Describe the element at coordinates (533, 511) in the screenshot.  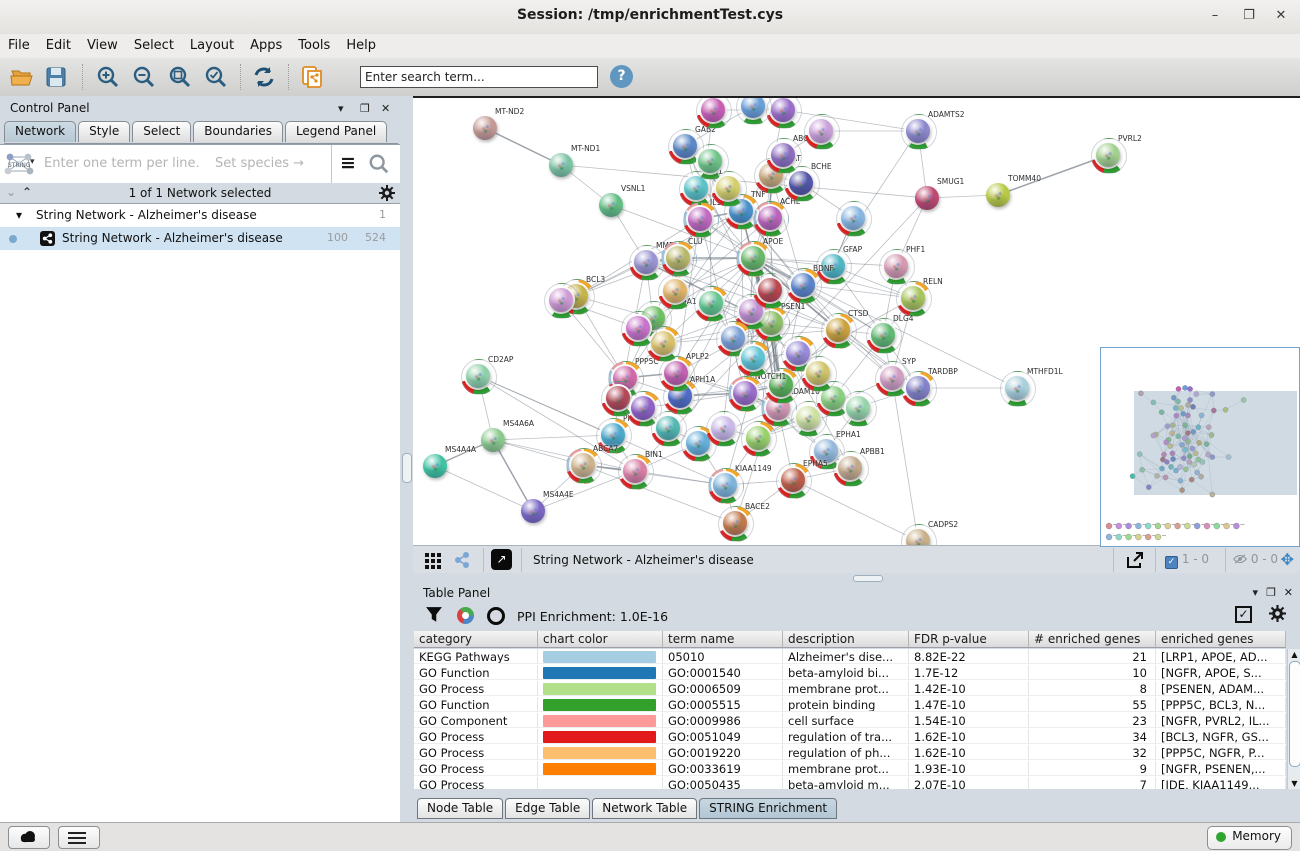
I see `network-node-ms4a4e` at that location.